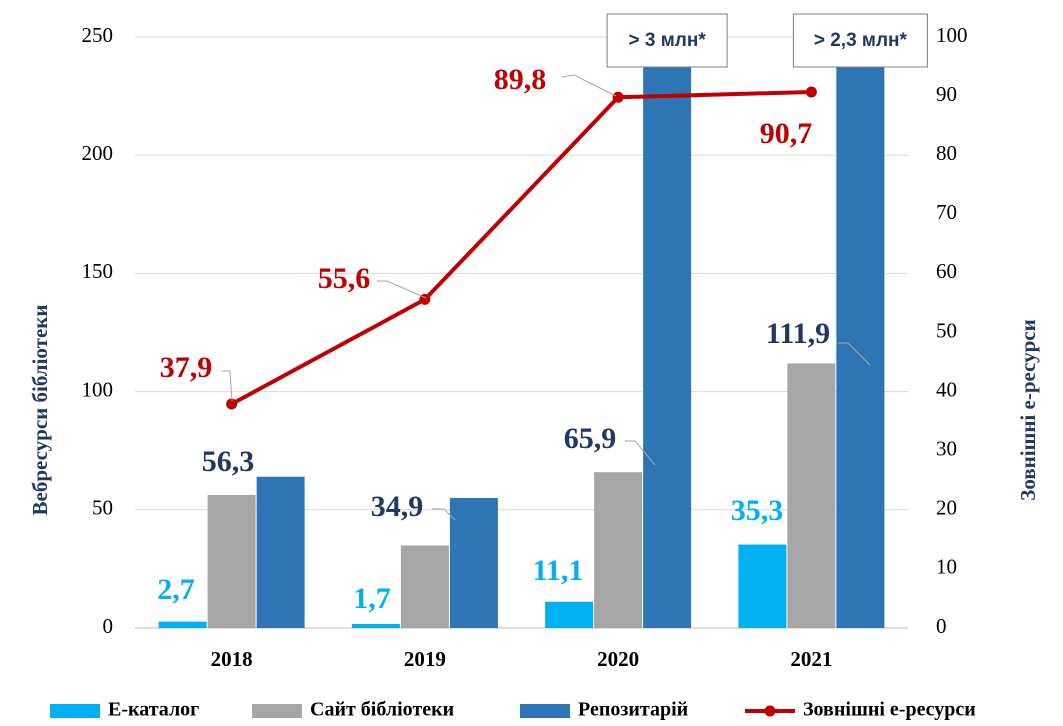  What do you see at coordinates (520, 79) in the screenshot?
I see `line-label: 89,8` at bounding box center [520, 79].